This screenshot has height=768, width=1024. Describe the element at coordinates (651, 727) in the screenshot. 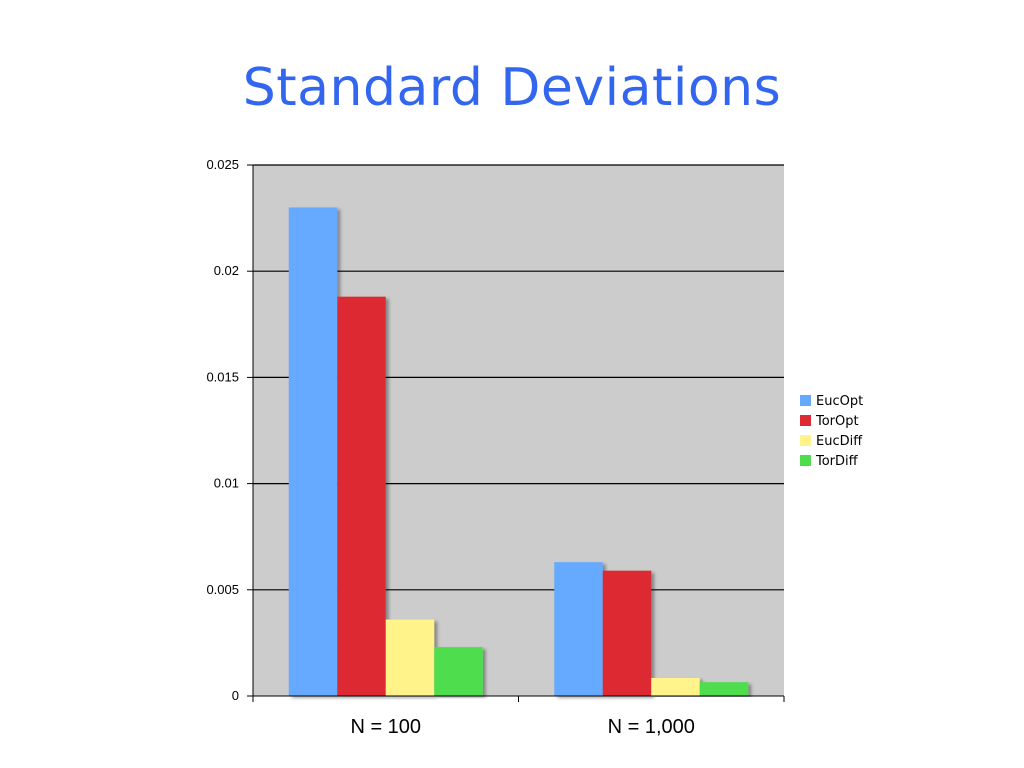

I see `x-category-label: N = 1,000` at that location.